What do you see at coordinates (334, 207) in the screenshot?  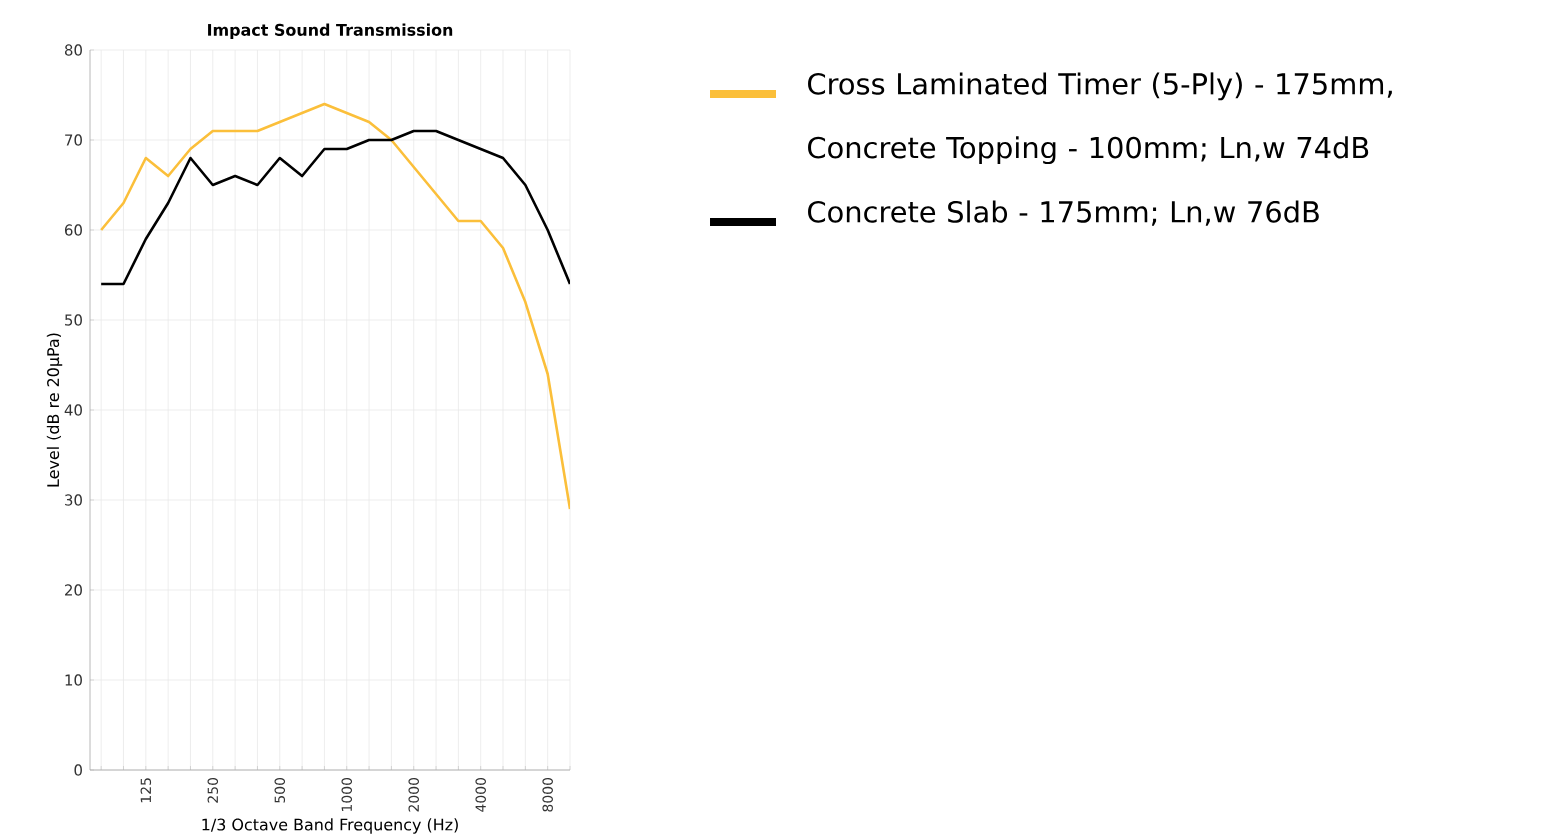 I see `line-series` at bounding box center [334, 207].